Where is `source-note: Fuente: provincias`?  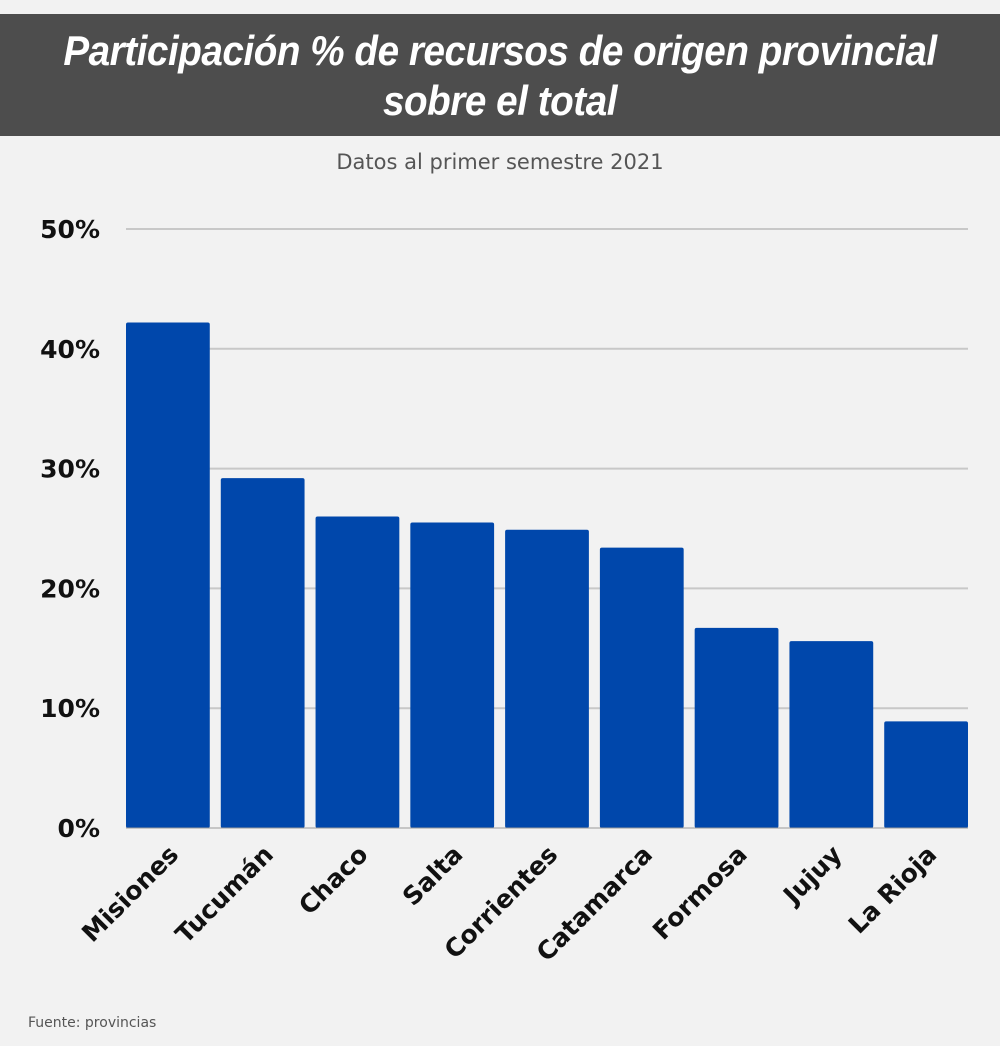 source-note: Fuente: provincias is located at coordinates (92, 1023).